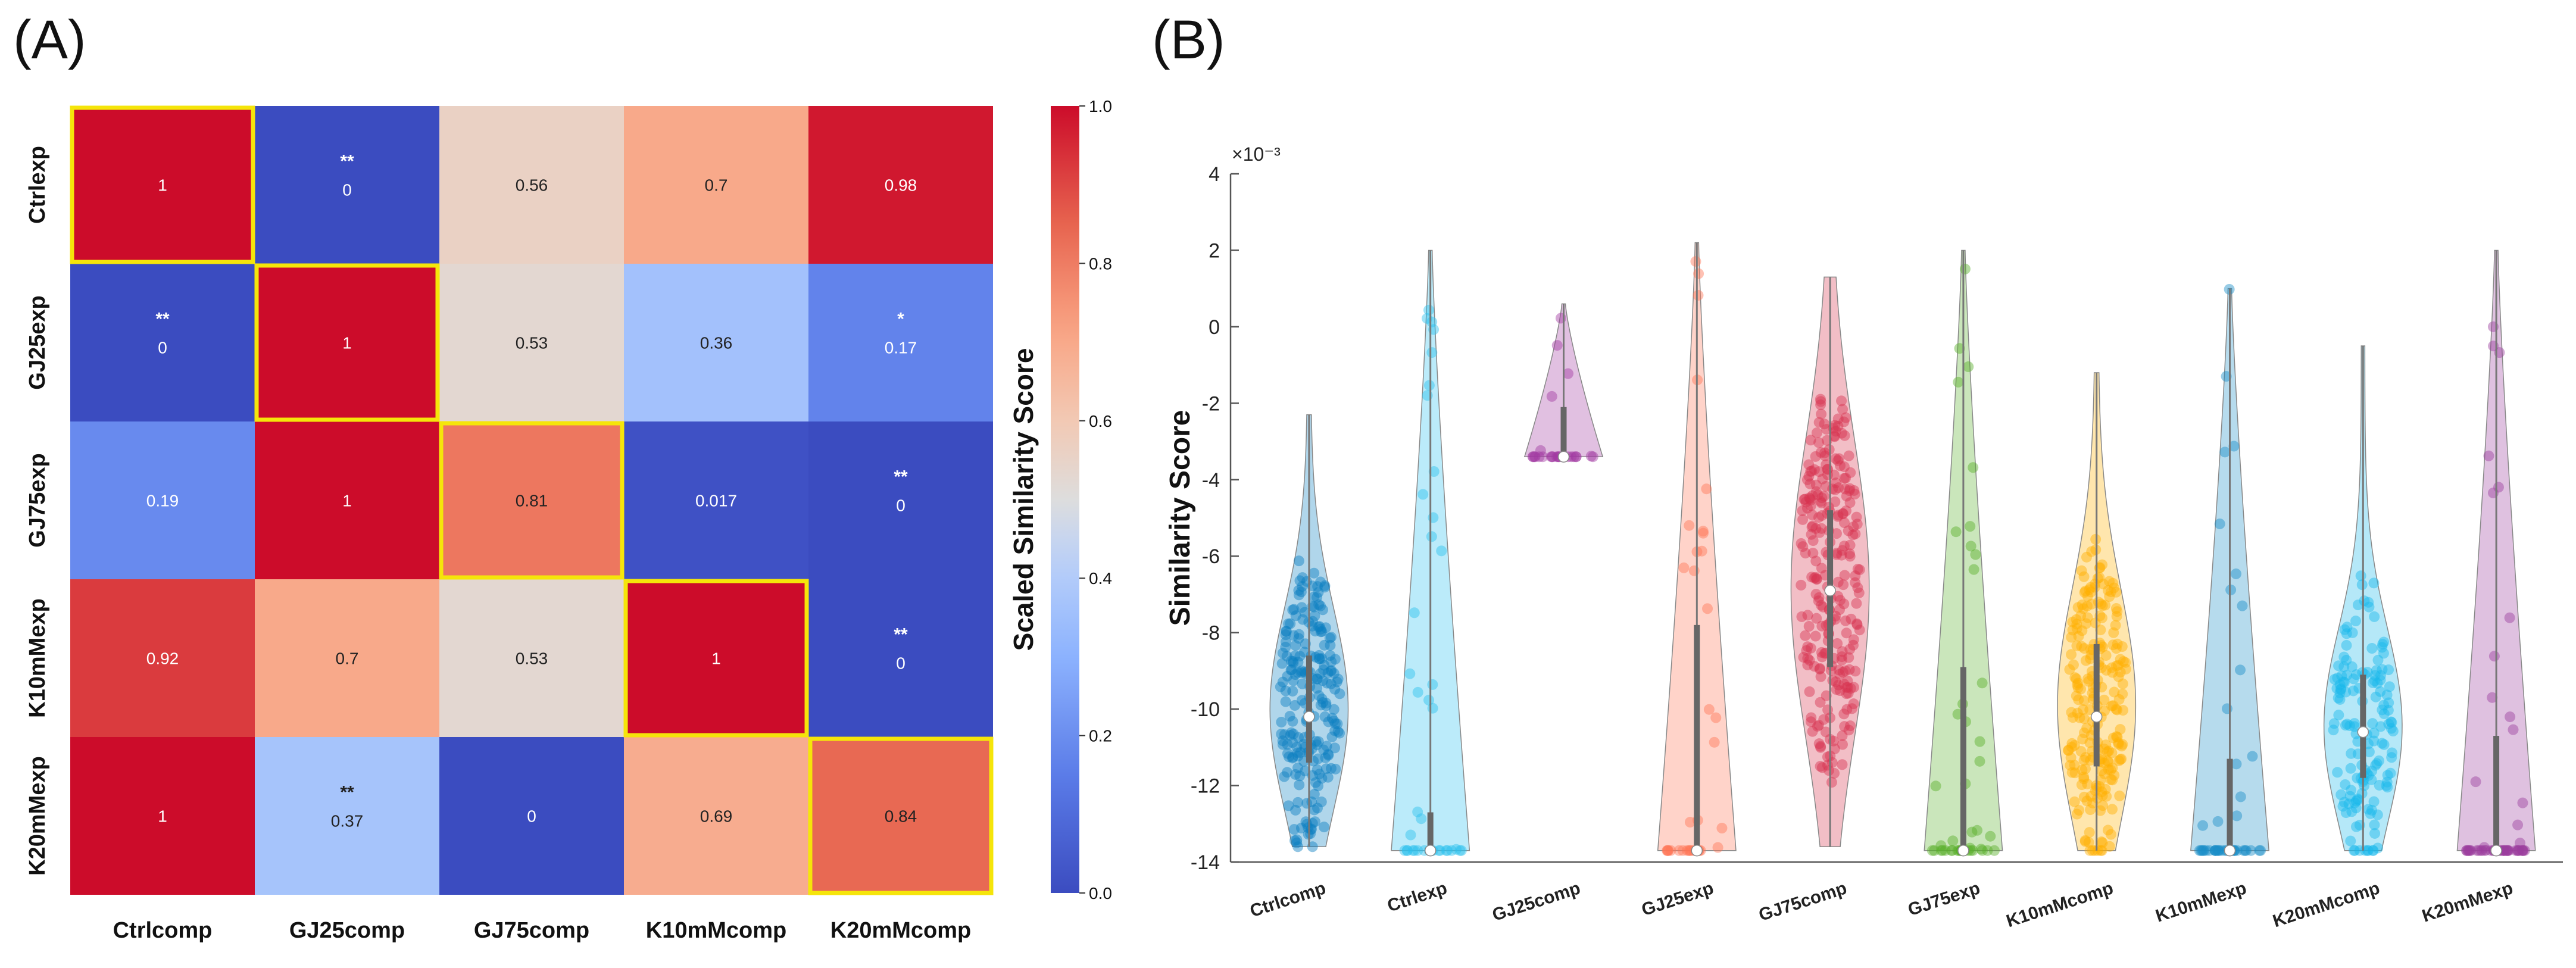 The height and width of the screenshot is (968, 2576). Describe the element at coordinates (2467, 902) in the screenshot. I see `x-tick-label: K20mMexp` at that location.